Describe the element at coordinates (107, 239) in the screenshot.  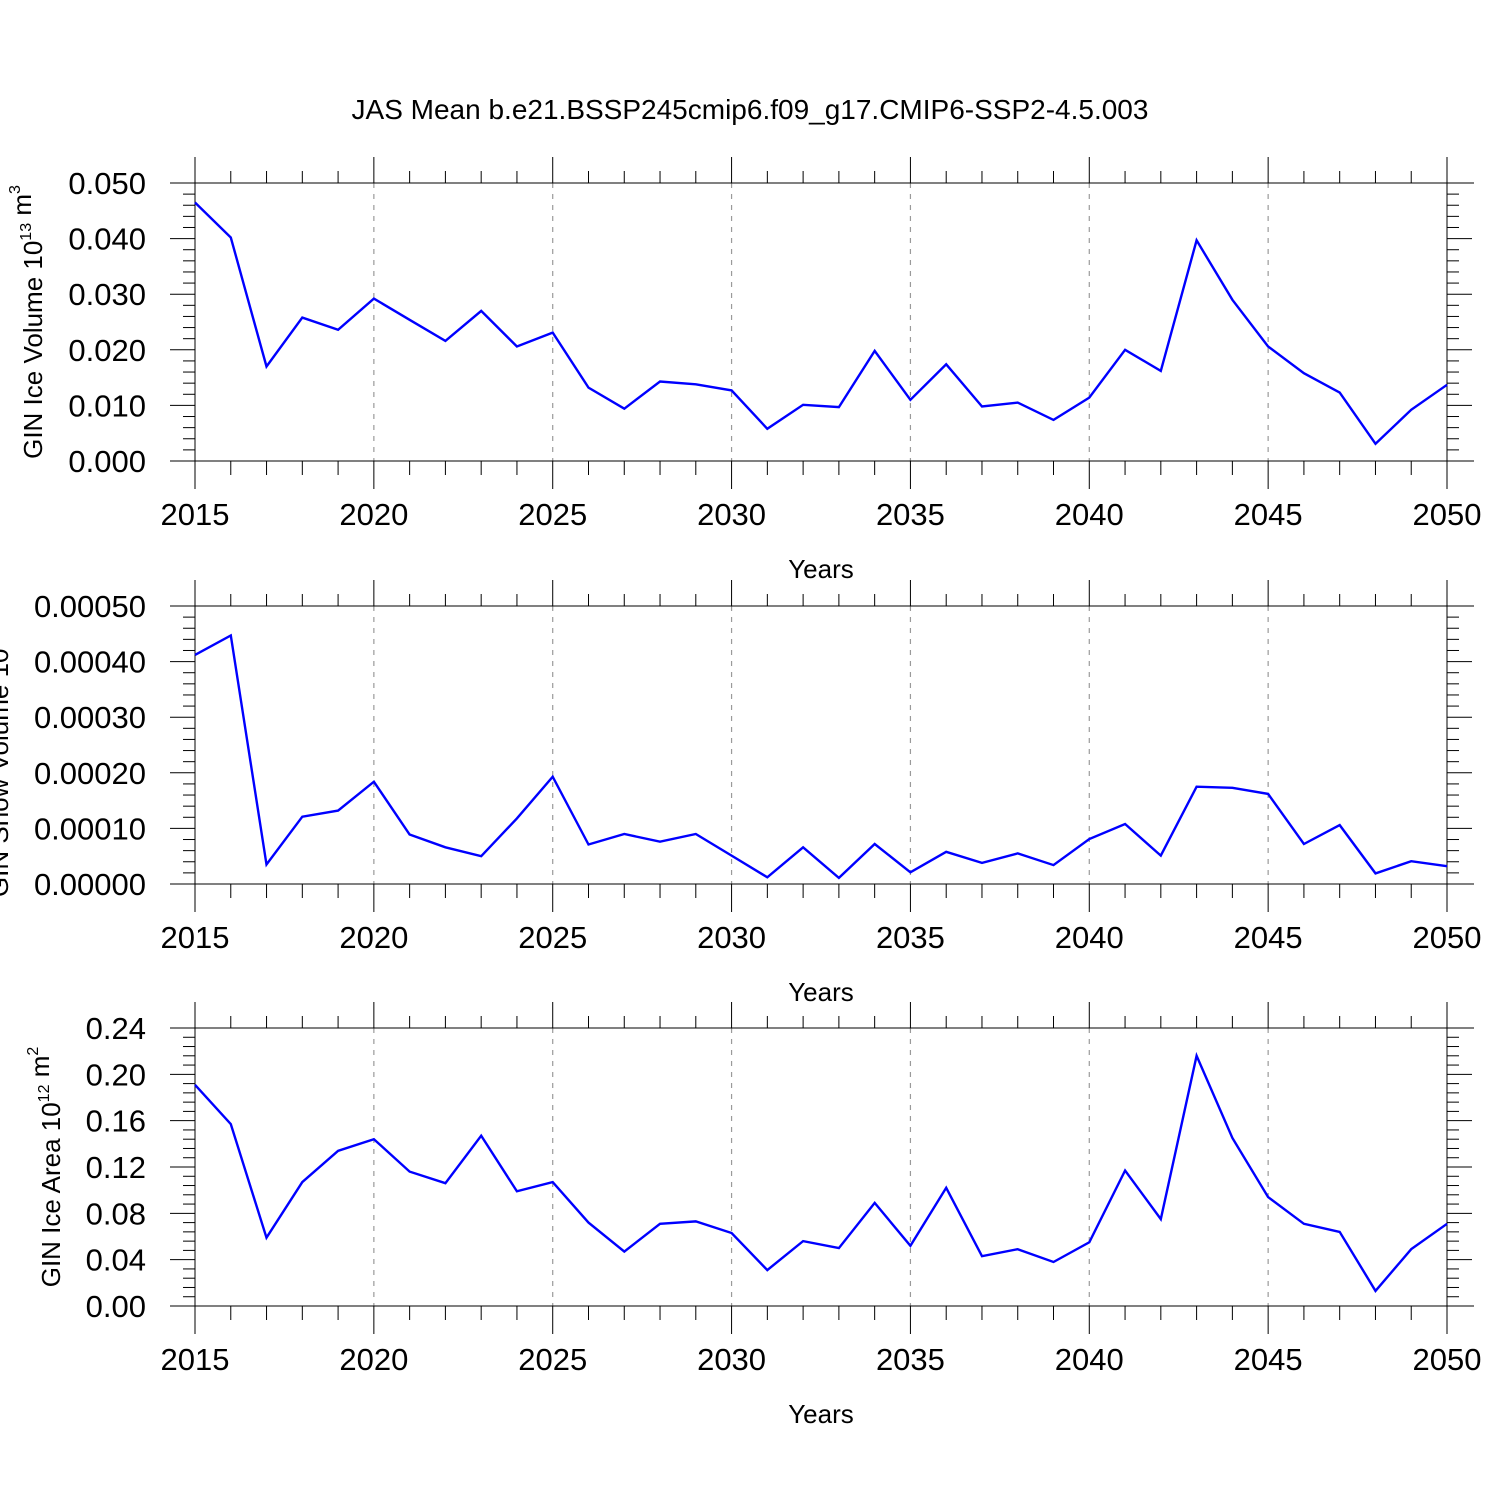
I see `y-tick-label: 0.040` at that location.